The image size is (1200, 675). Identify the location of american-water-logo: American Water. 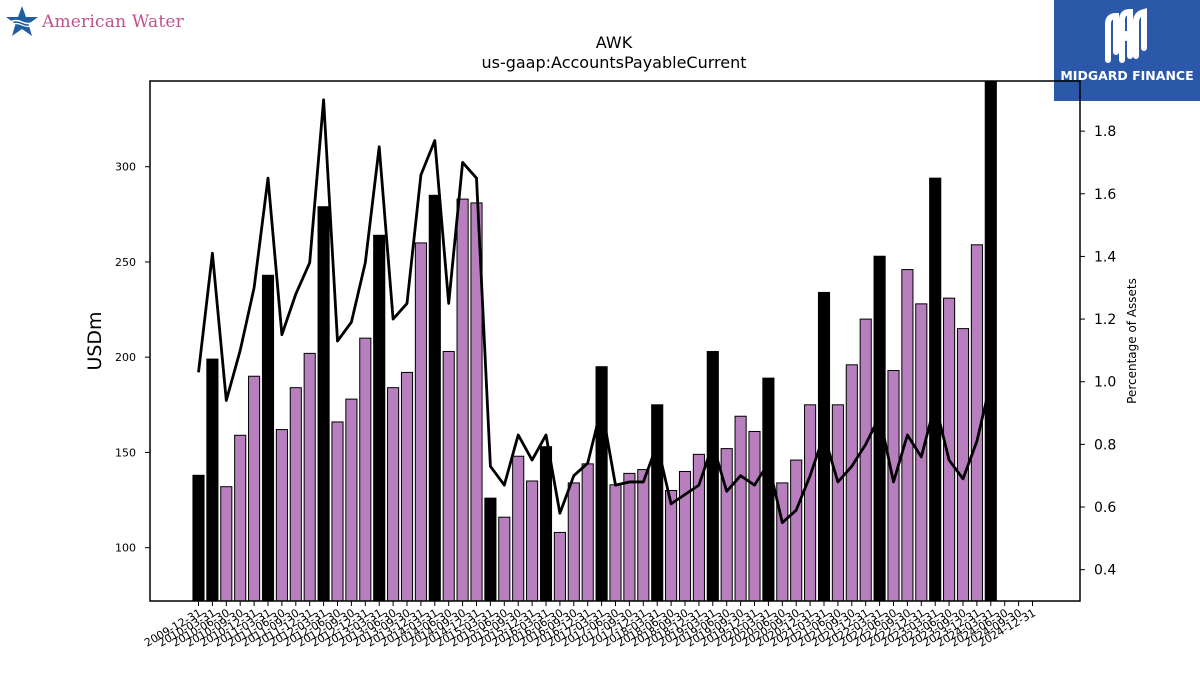
(94, 22).